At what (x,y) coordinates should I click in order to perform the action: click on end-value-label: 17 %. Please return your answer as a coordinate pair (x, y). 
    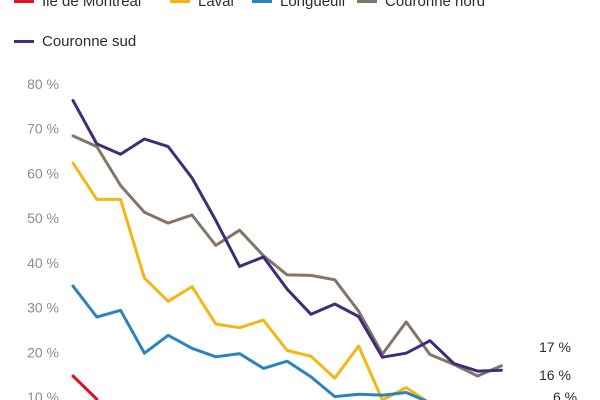
    Looking at the image, I should click on (555, 347).